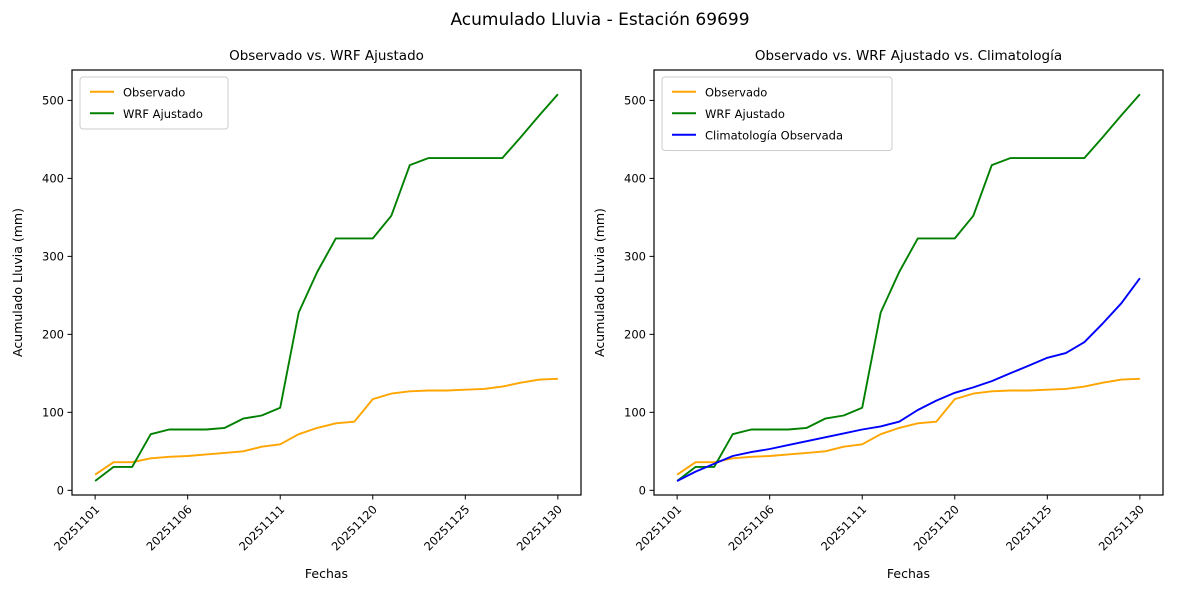 The width and height of the screenshot is (1200, 600). What do you see at coordinates (600, 20) in the screenshot?
I see `figure-title: Acumulado Lluvia - Estación 69699` at bounding box center [600, 20].